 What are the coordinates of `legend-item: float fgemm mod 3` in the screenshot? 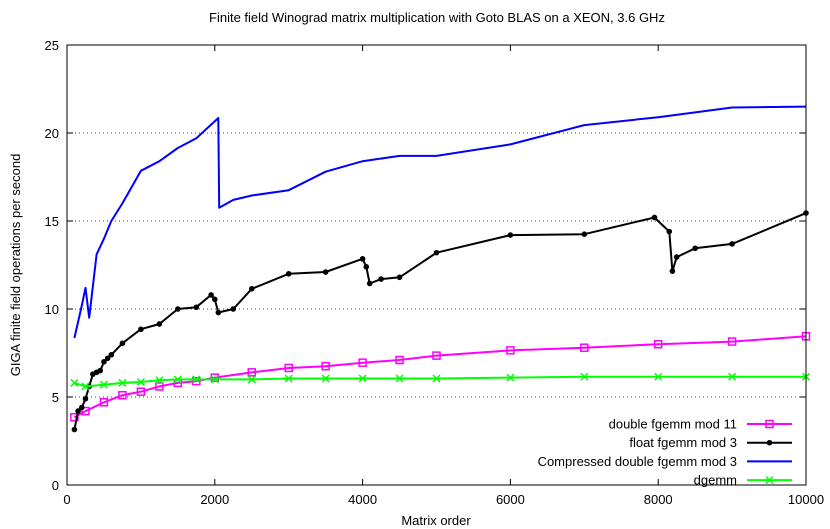 It's located at (710, 442).